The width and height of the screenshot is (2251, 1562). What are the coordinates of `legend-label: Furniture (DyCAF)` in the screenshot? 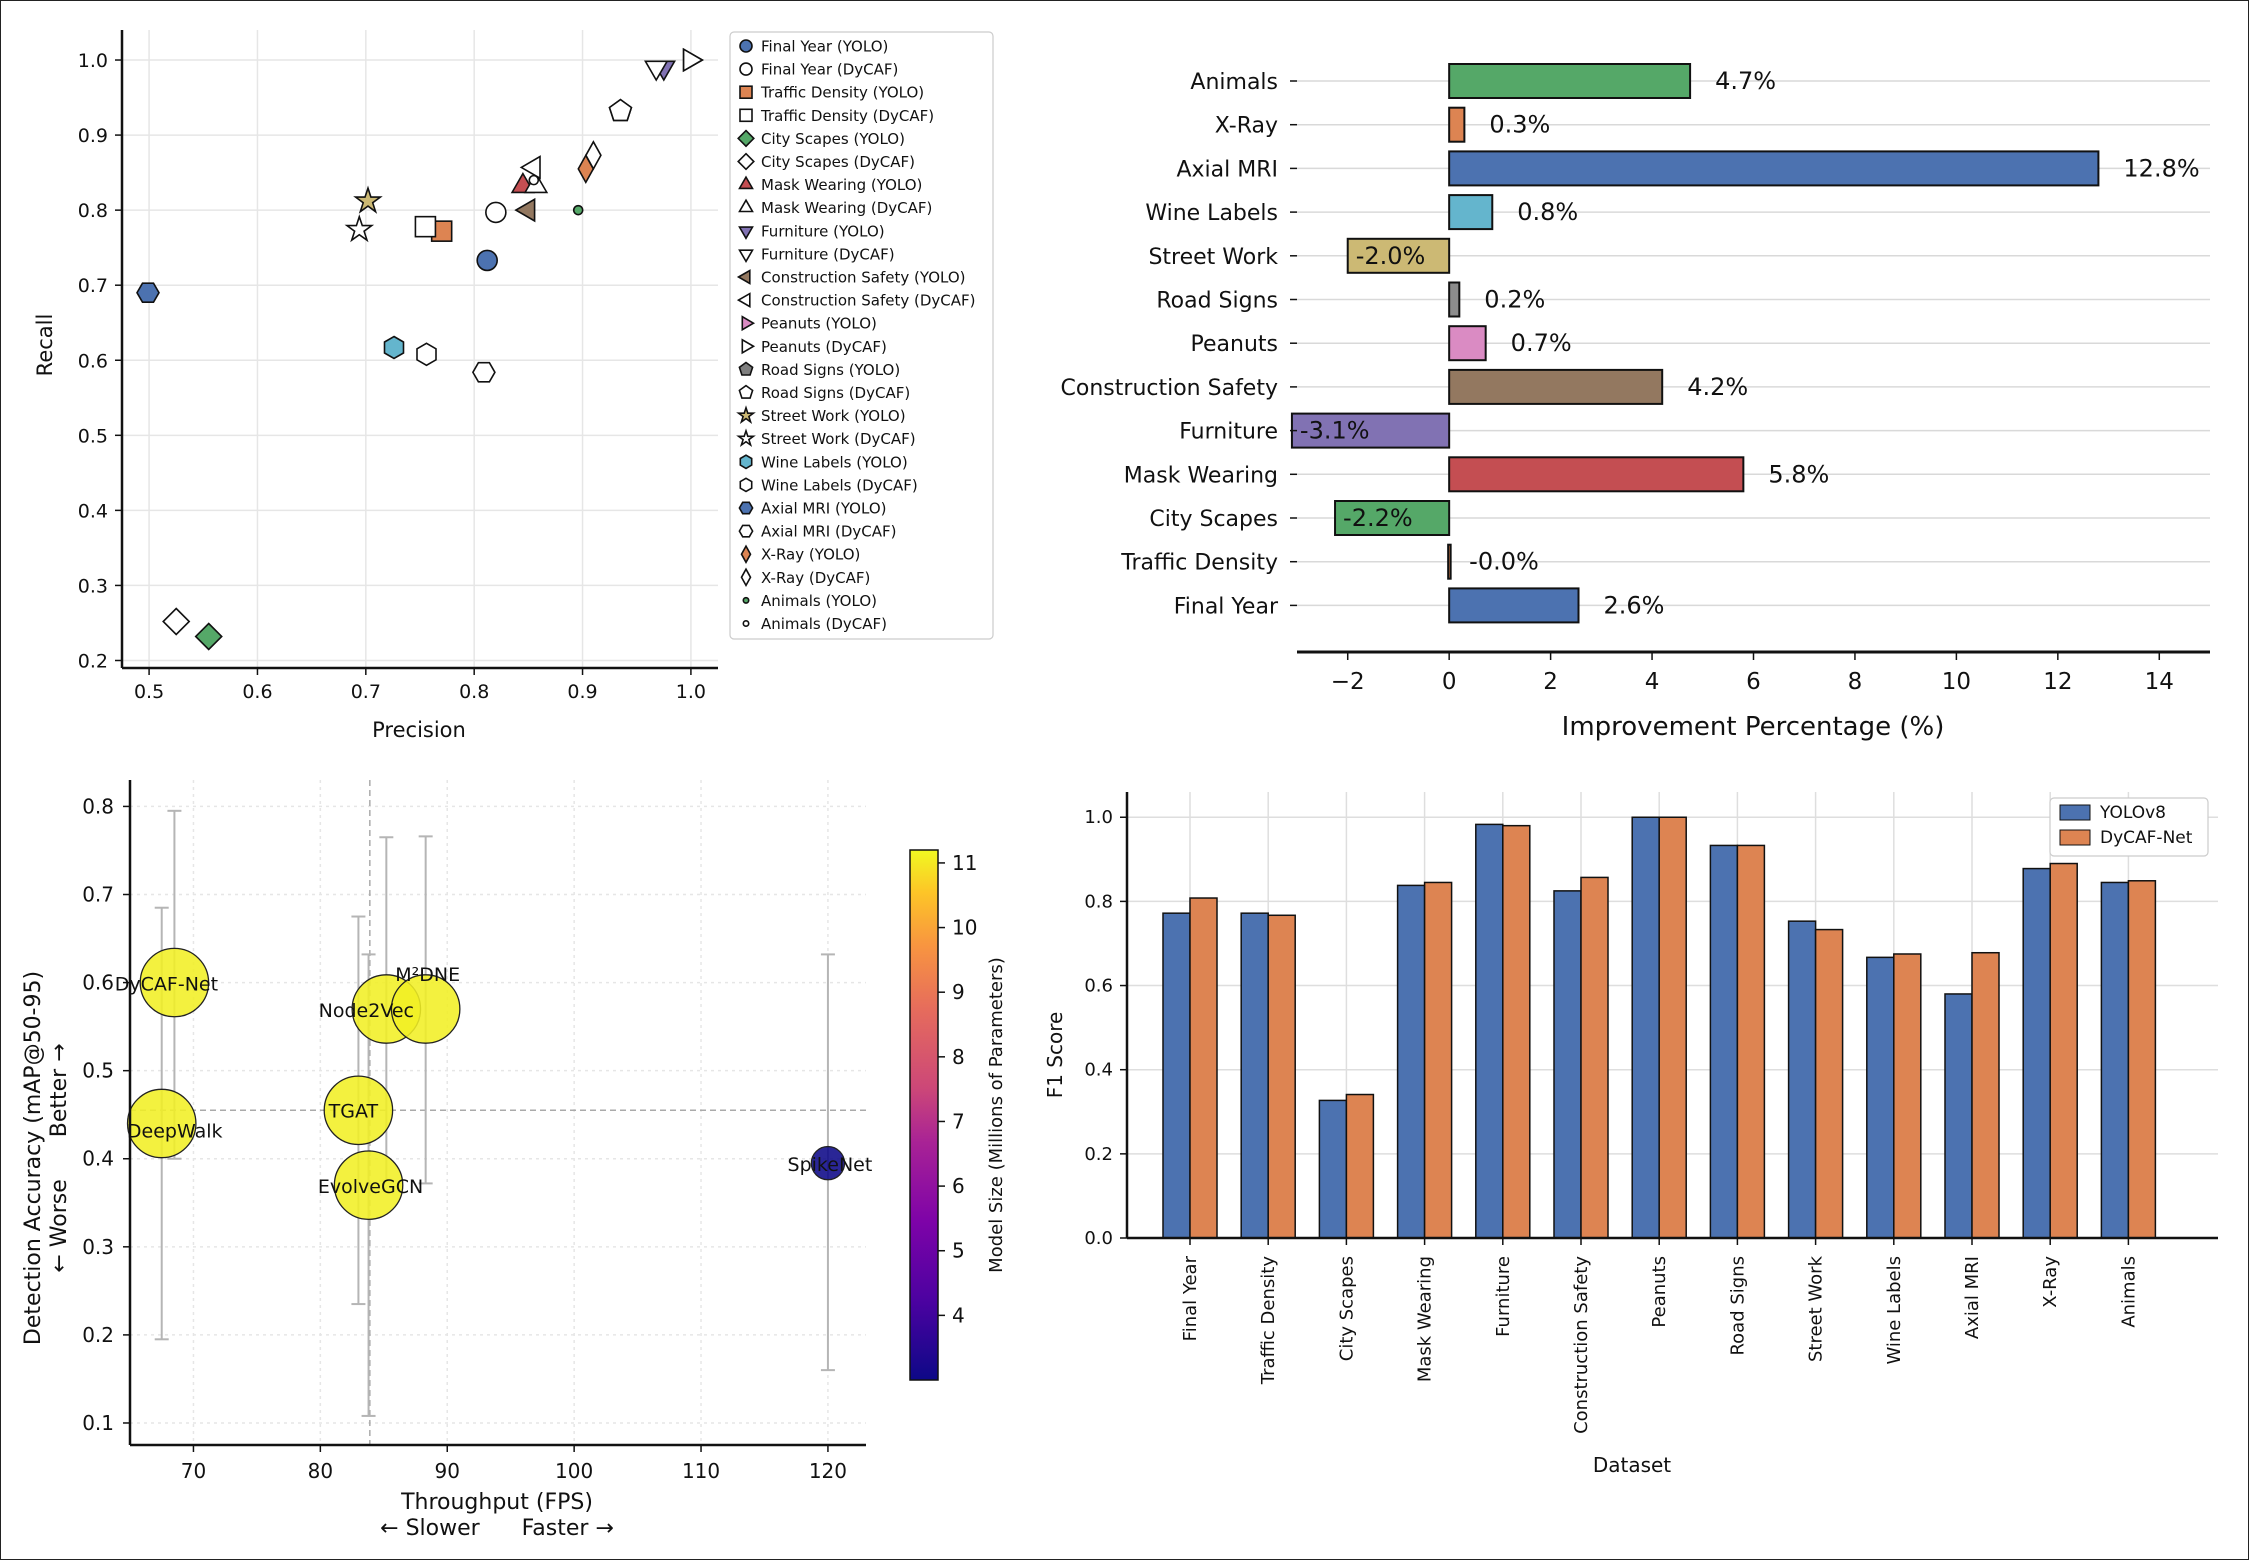 It's located at (828, 254).